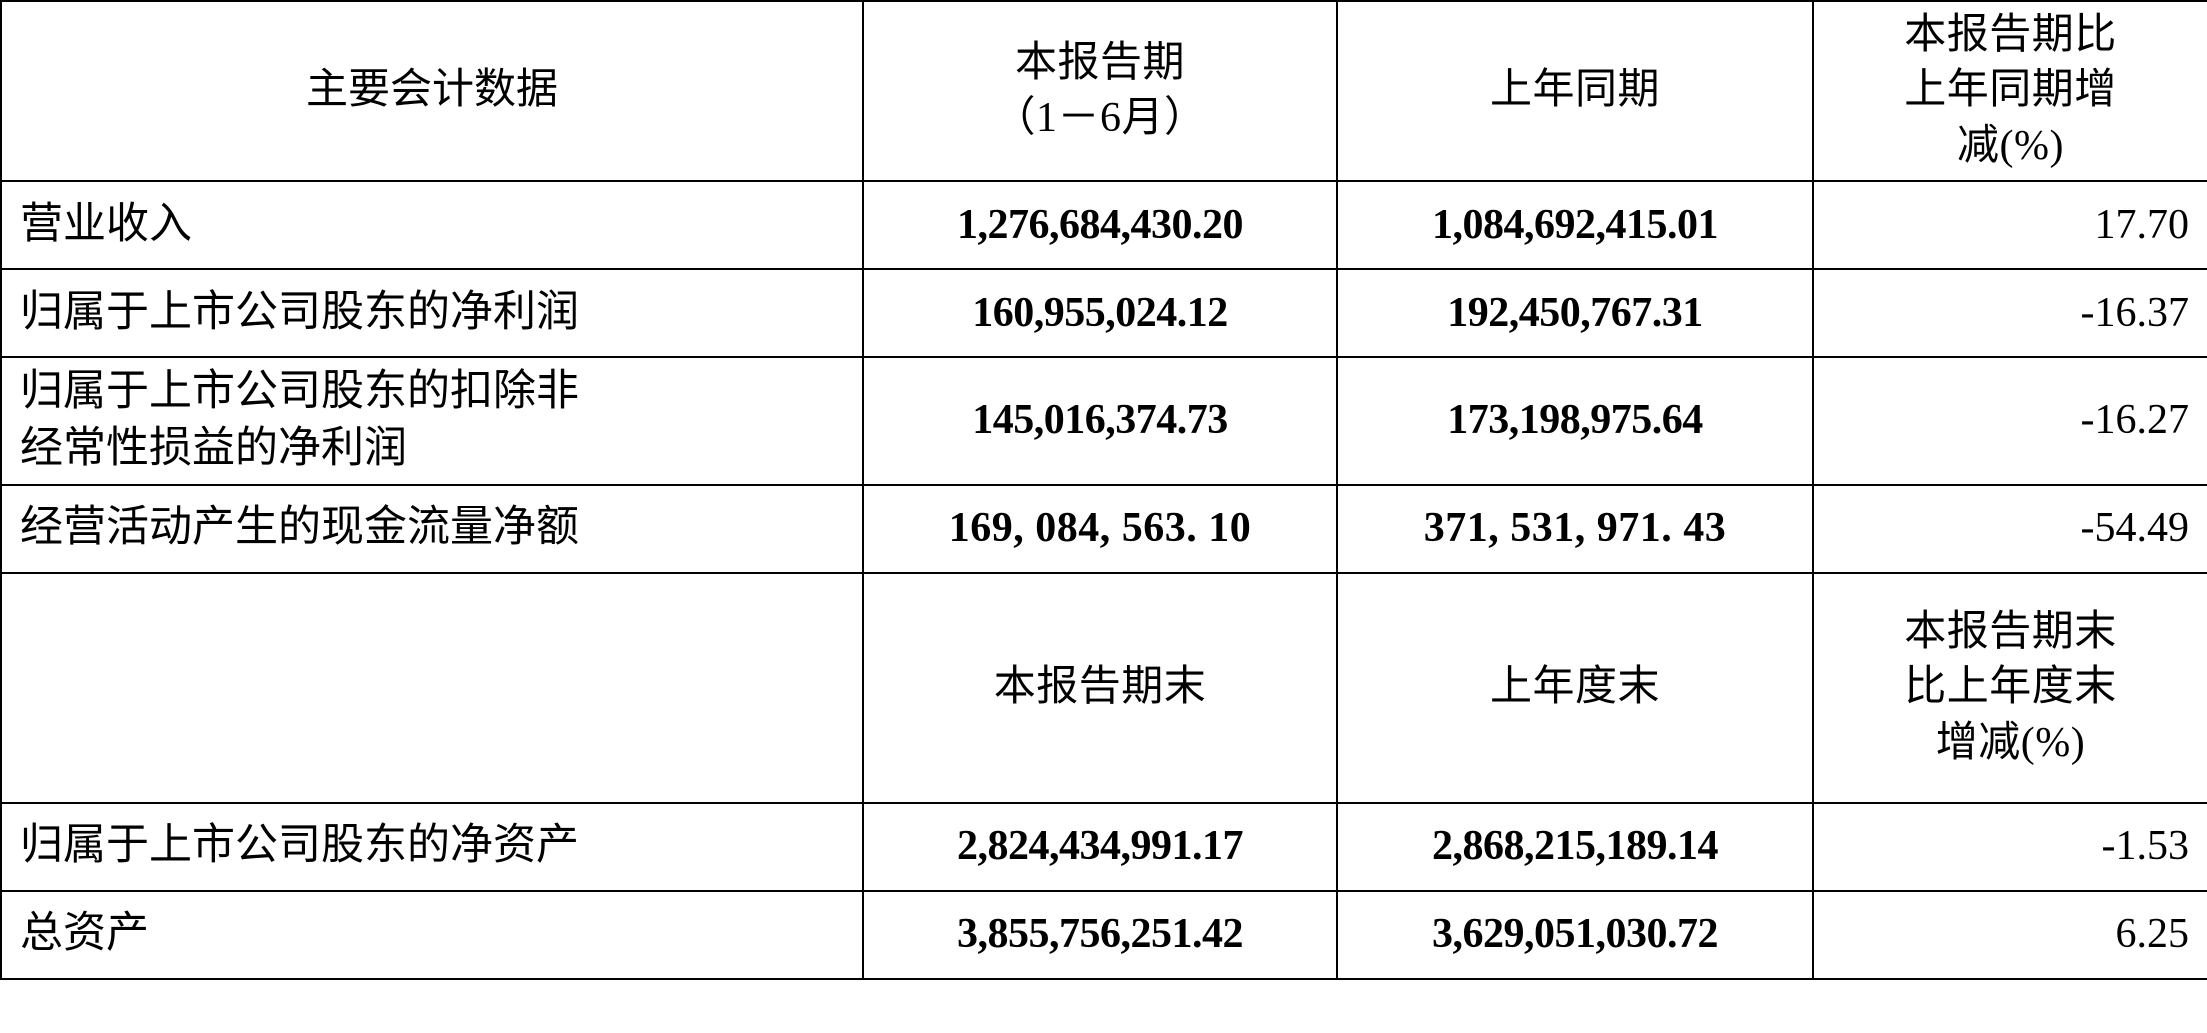 The height and width of the screenshot is (1033, 2207). I want to click on header-label-current-period: 本报告期 （1－6月）, so click(1100, 90).